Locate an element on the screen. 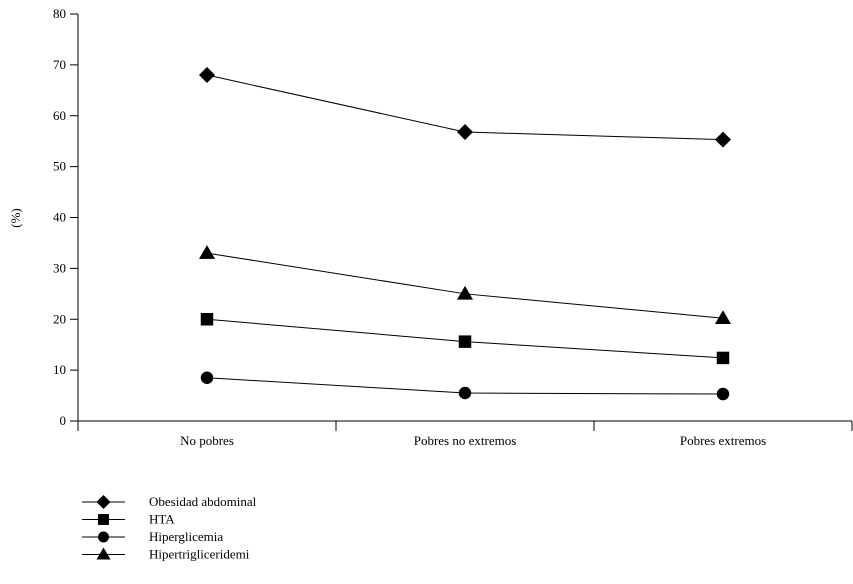 The image size is (853, 584). legend-label: HTA is located at coordinates (162, 519).